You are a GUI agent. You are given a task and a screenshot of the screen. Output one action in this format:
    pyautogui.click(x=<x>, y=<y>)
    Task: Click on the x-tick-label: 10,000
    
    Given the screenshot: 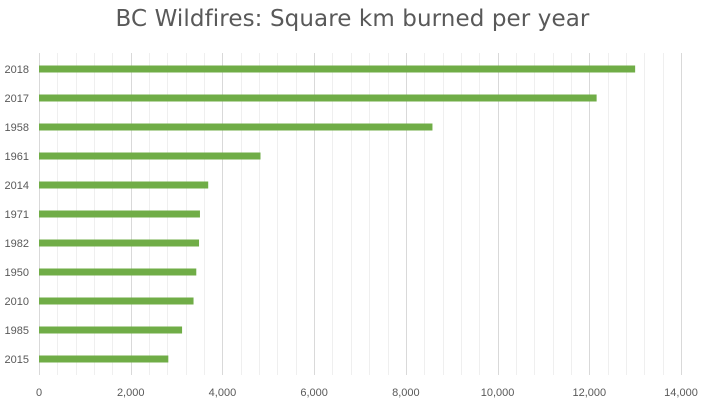 What is the action you would take?
    pyautogui.click(x=498, y=393)
    